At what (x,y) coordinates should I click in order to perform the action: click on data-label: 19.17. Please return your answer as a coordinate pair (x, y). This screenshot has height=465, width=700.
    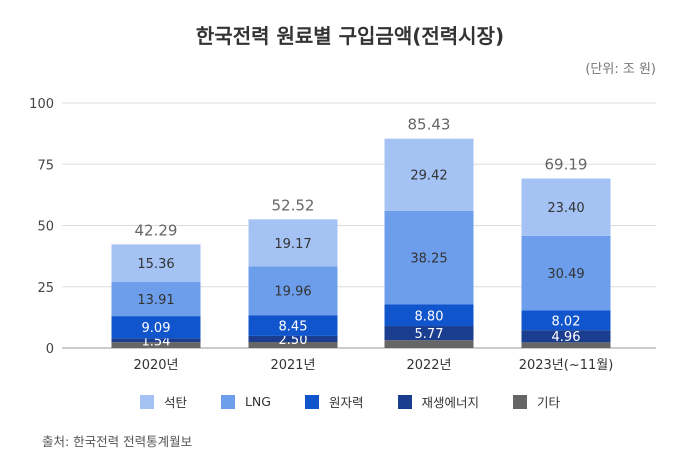
    Looking at the image, I should click on (292, 244).